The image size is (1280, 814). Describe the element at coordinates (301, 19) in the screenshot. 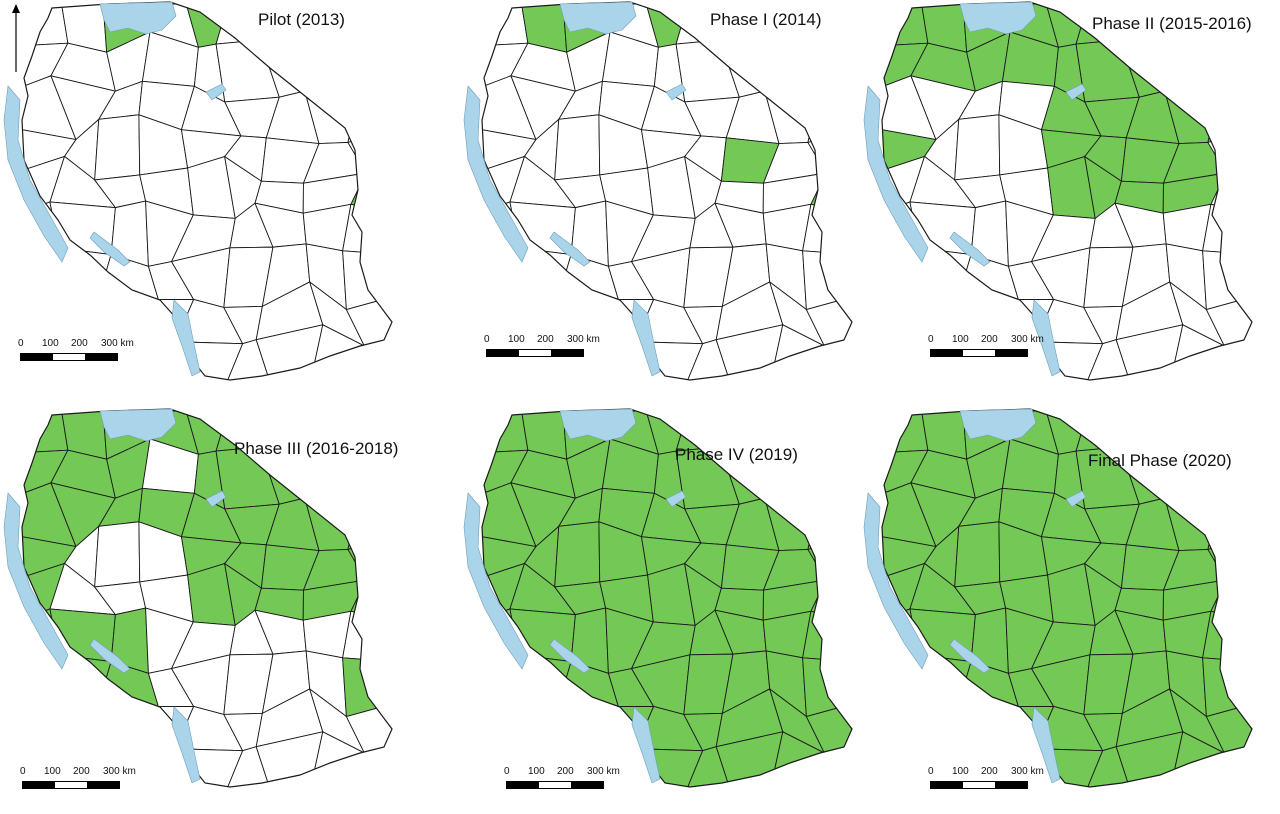

I see `map-title: Pilot (2013)` at that location.